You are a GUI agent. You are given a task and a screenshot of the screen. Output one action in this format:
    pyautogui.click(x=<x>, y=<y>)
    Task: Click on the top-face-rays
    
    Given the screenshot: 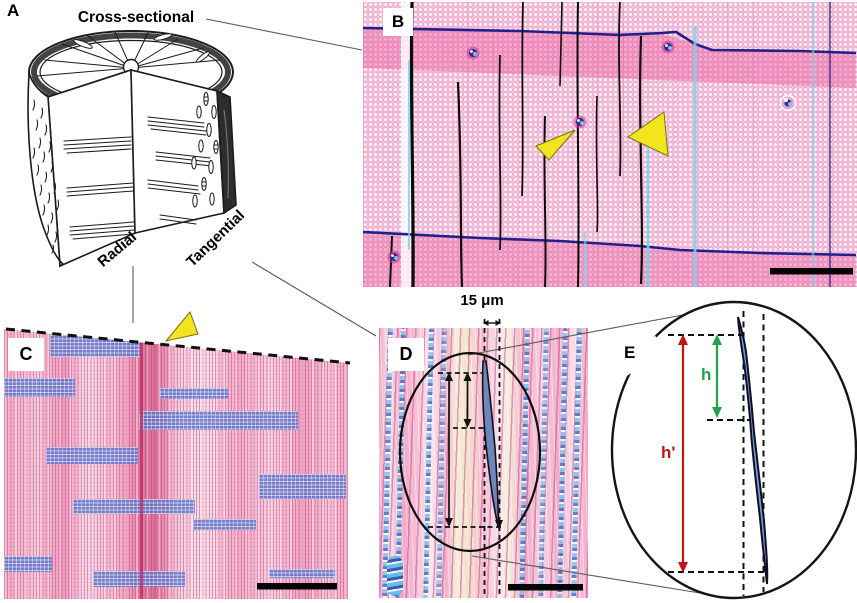 What is the action you would take?
    pyautogui.click(x=128, y=54)
    